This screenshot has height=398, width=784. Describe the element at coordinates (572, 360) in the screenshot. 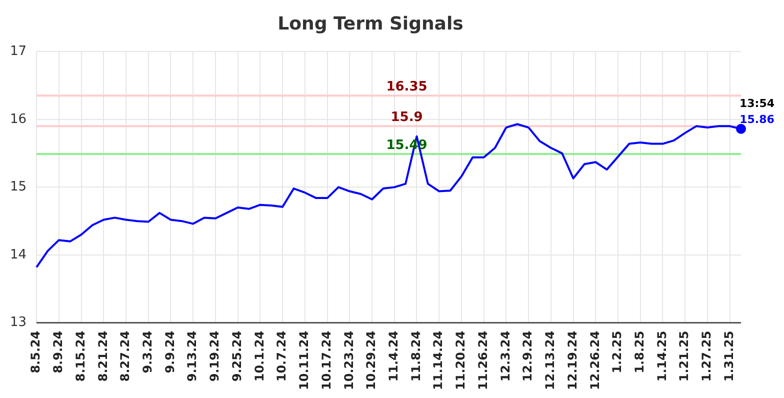

I see `x-tick-label: 12.19.24` at that location.